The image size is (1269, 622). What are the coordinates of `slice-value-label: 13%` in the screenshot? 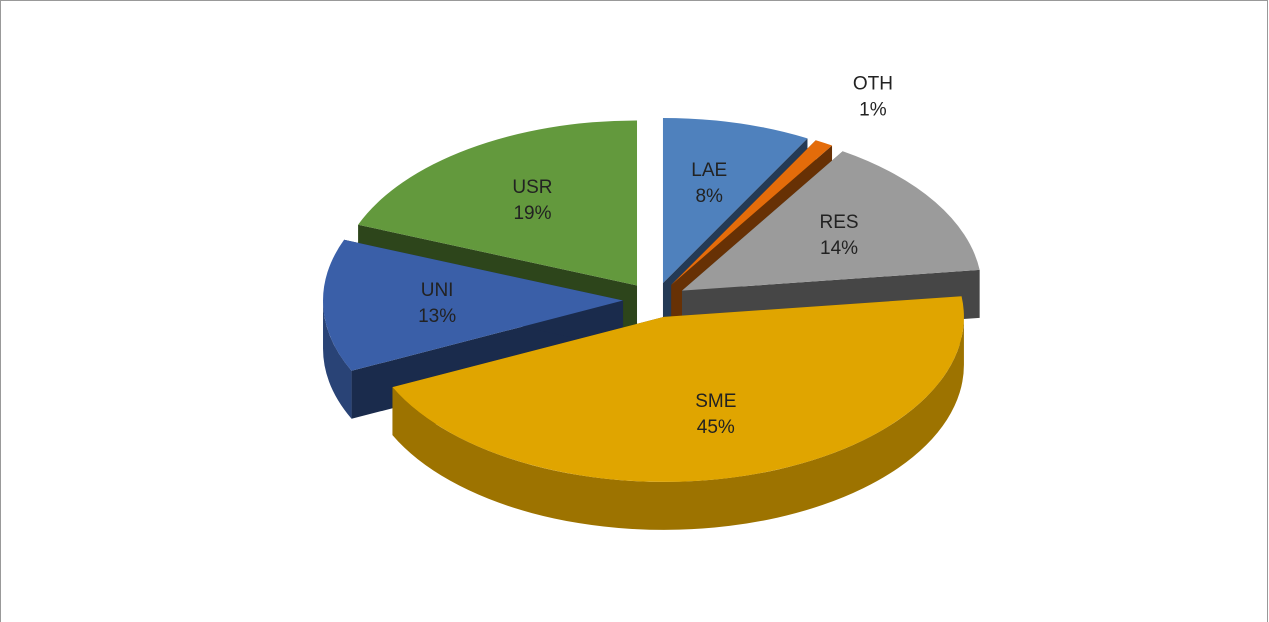 It's located at (437, 316).